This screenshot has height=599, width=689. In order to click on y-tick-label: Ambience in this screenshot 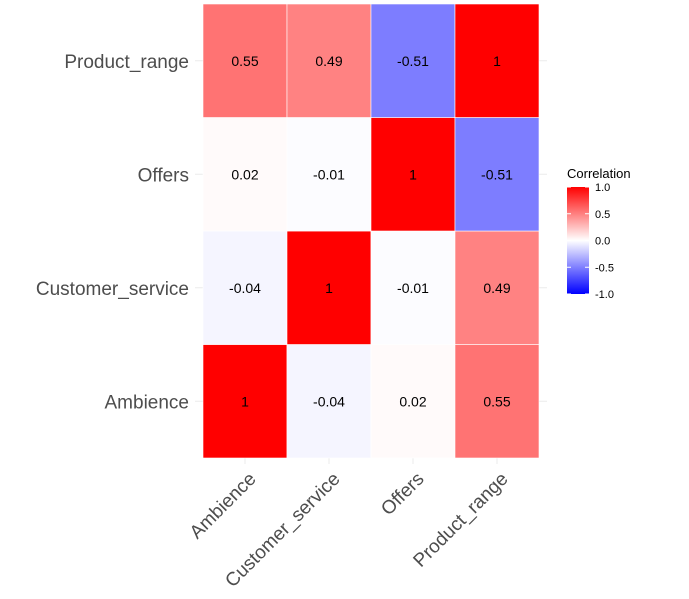, I will do `click(147, 402)`.